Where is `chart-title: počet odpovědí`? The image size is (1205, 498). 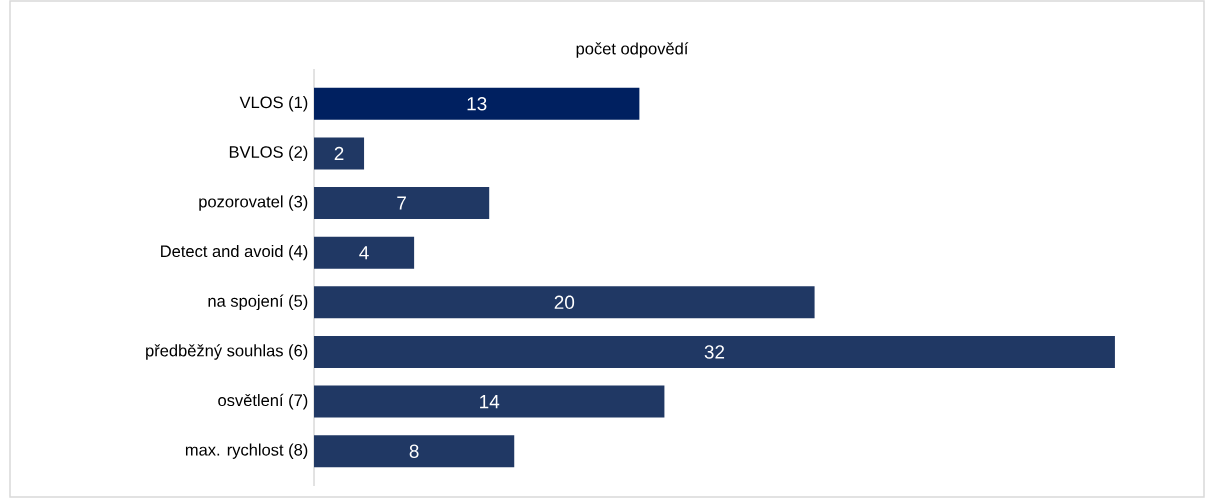
chart-title: počet odpovědí is located at coordinates (632, 50).